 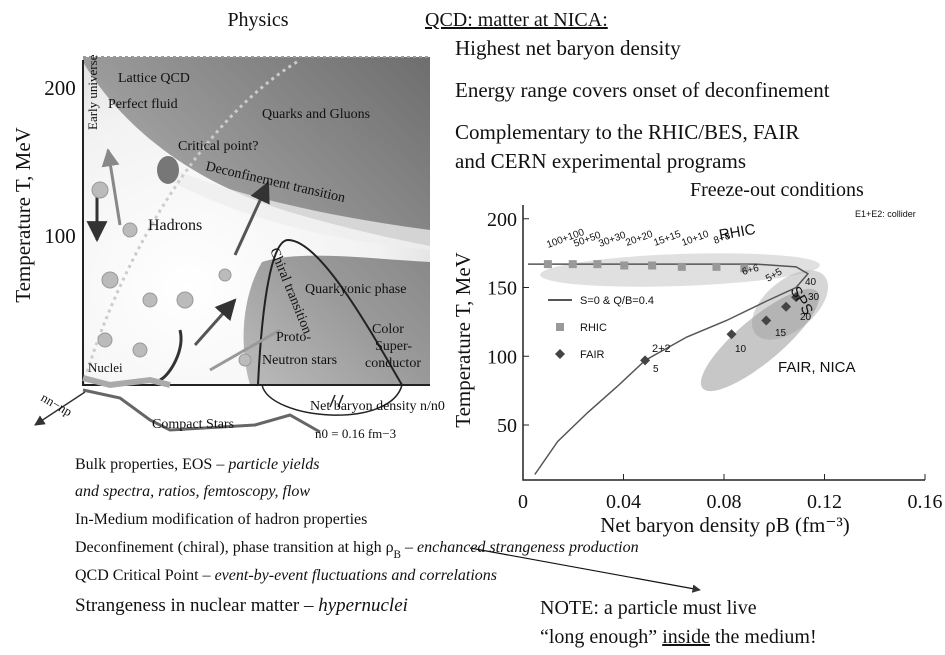 I want to click on bullet: and CERN experimental programs, so click(x=600, y=161).